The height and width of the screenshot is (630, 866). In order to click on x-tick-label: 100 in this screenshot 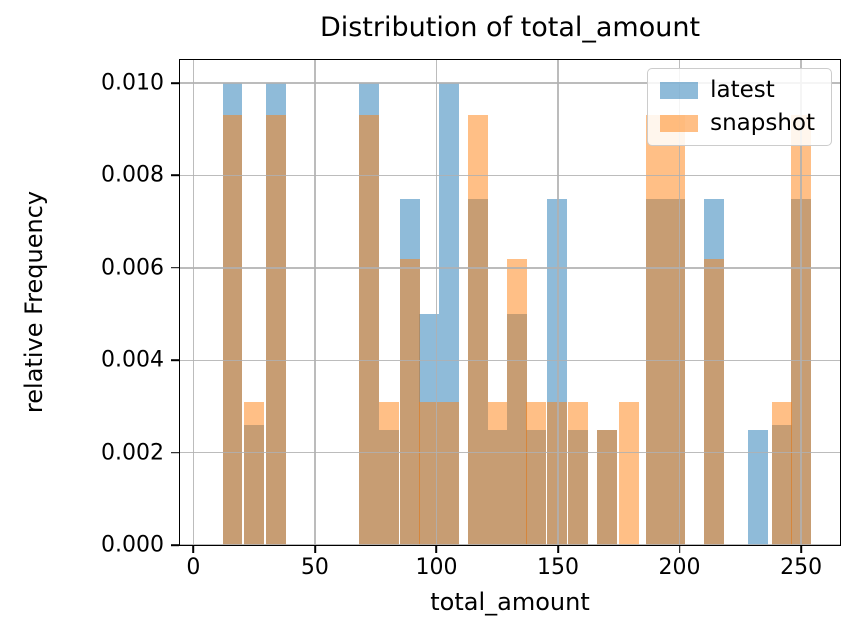, I will do `click(436, 567)`.